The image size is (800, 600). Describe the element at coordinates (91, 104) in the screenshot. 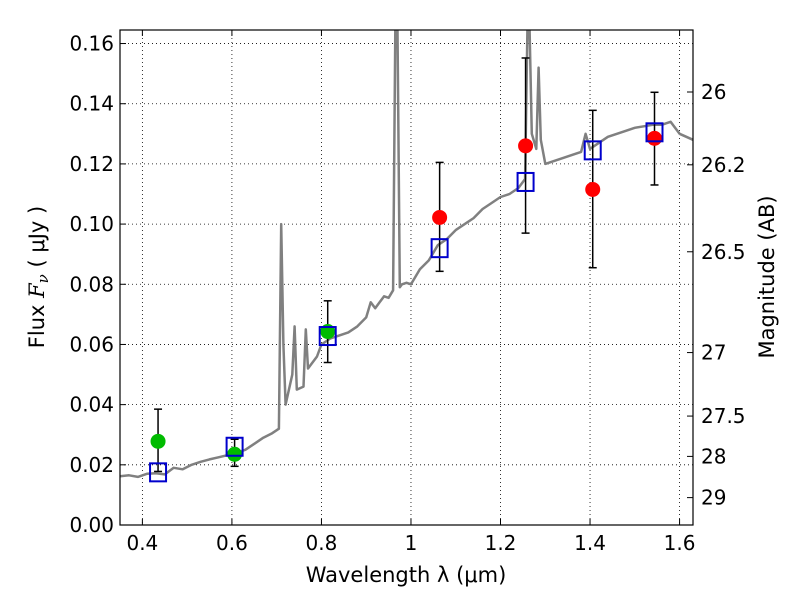

I see `y-tick-label: 0.14` at that location.